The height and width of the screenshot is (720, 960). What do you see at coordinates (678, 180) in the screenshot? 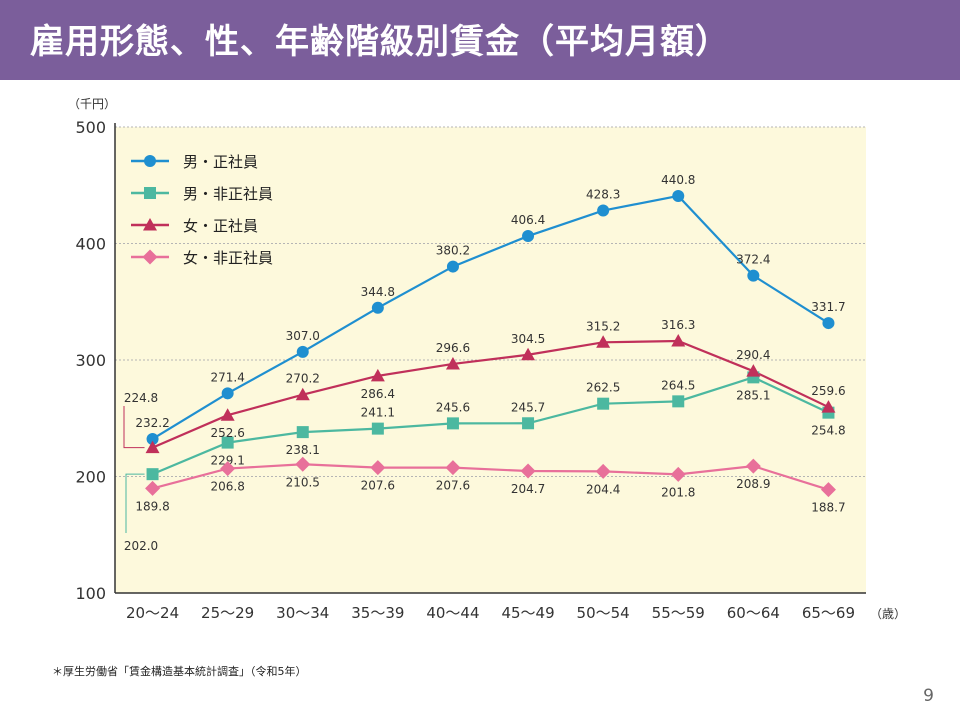
I see `data-label: 440.8` at bounding box center [678, 180].